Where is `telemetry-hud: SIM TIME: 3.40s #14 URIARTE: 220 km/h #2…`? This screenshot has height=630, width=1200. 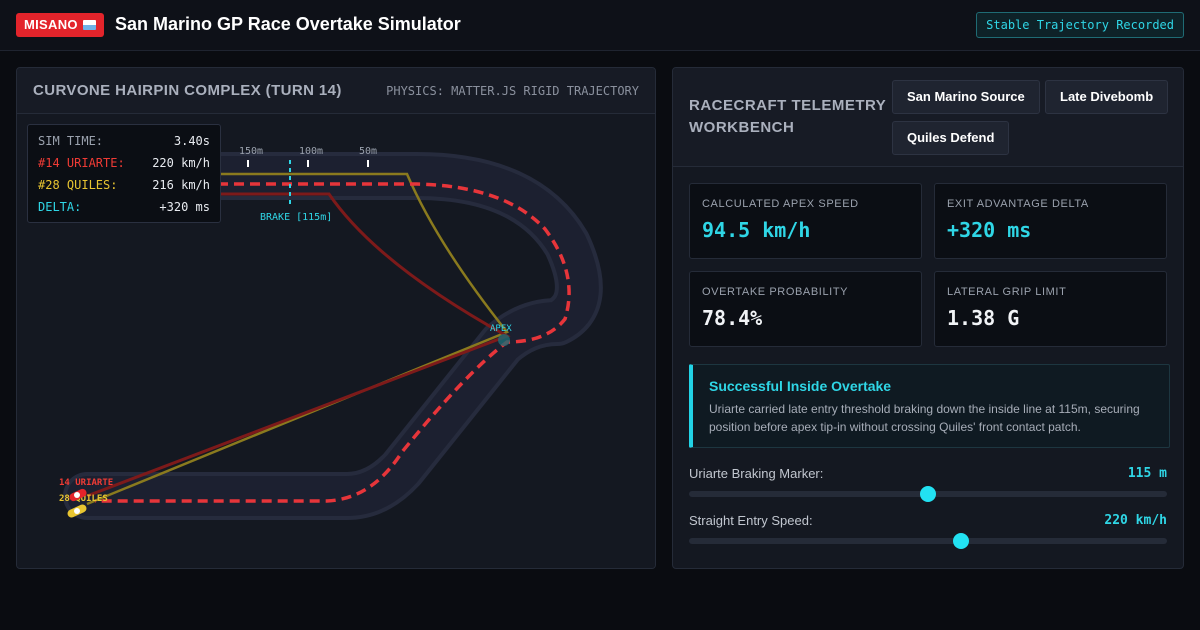 telemetry-hud: SIM TIME: 3.40s #14 URIARTE: 220 km/h #2… is located at coordinates (124, 173).